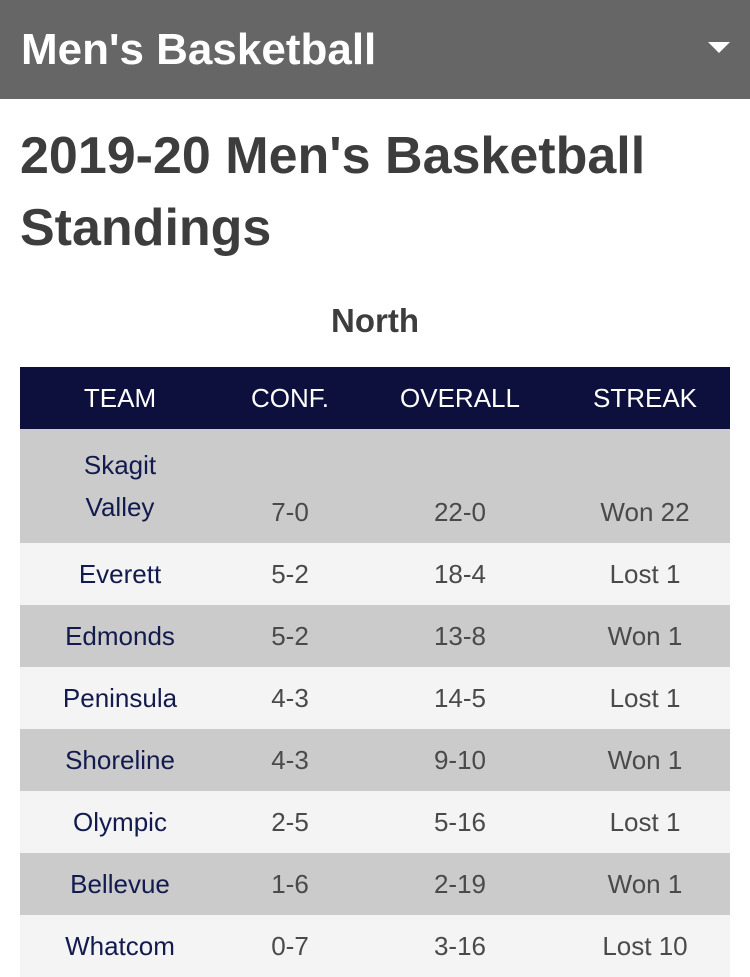 The image size is (750, 977). What do you see at coordinates (460, 884) in the screenshot?
I see `overall-record: 2-19` at bounding box center [460, 884].